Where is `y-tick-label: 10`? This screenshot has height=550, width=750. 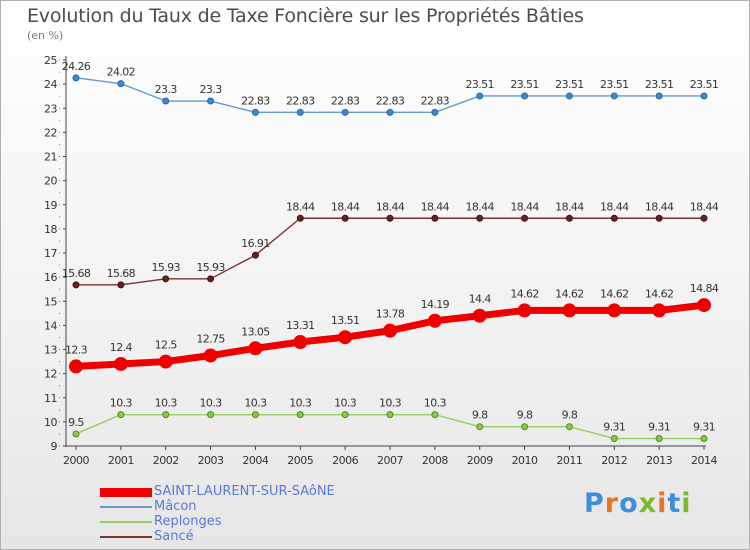
y-tick-label: 10 is located at coordinates (50, 422).